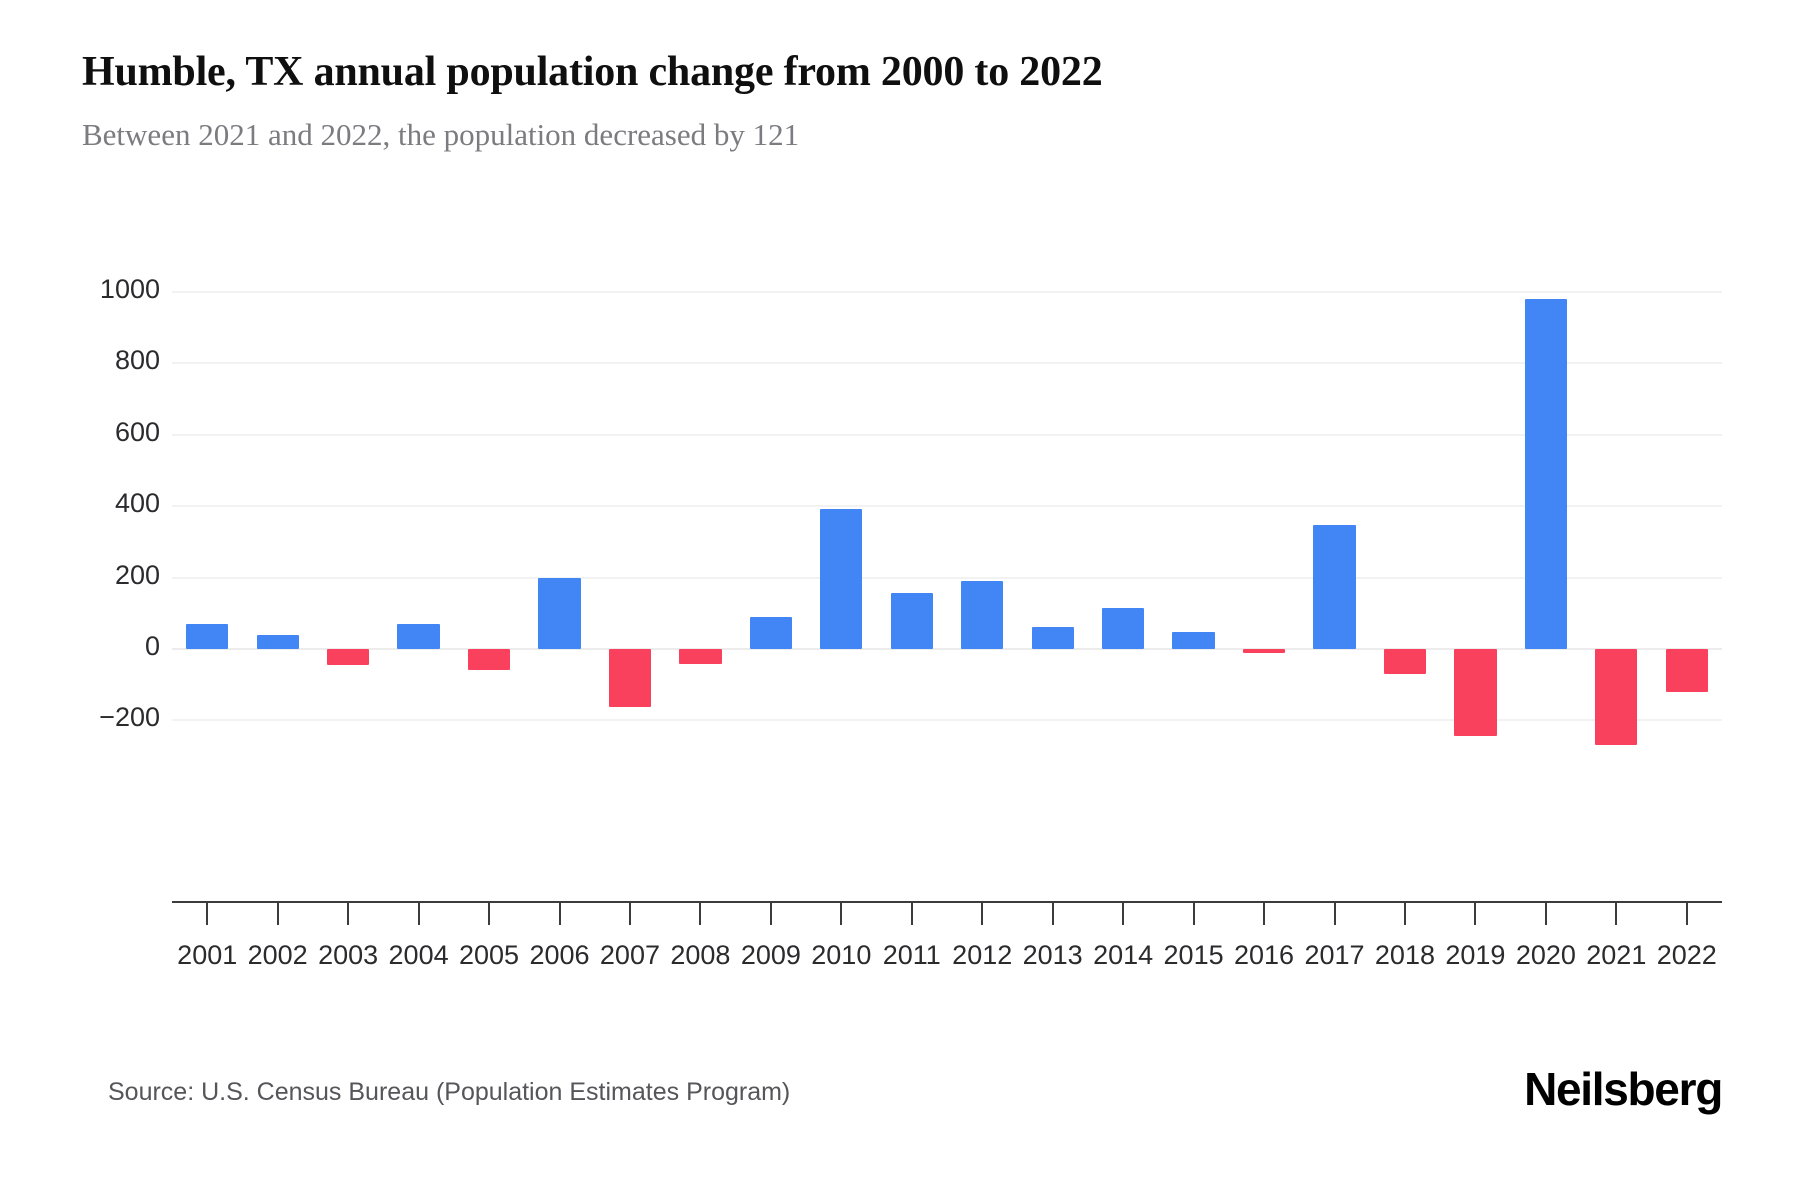  I want to click on bar-2022, so click(1686, 671).